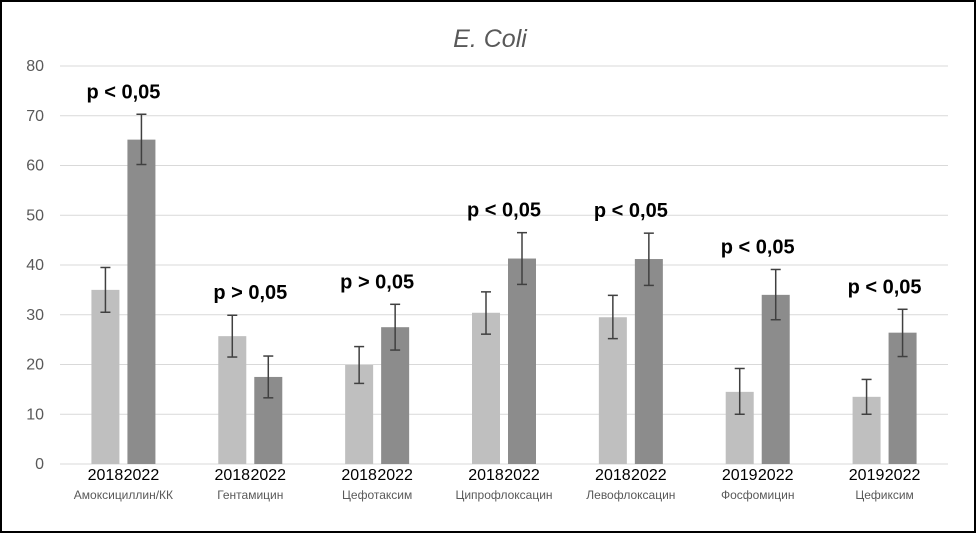 The height and width of the screenshot is (535, 976). Describe the element at coordinates (377, 495) in the screenshot. I see `group-label: Цефотаксим` at that location.